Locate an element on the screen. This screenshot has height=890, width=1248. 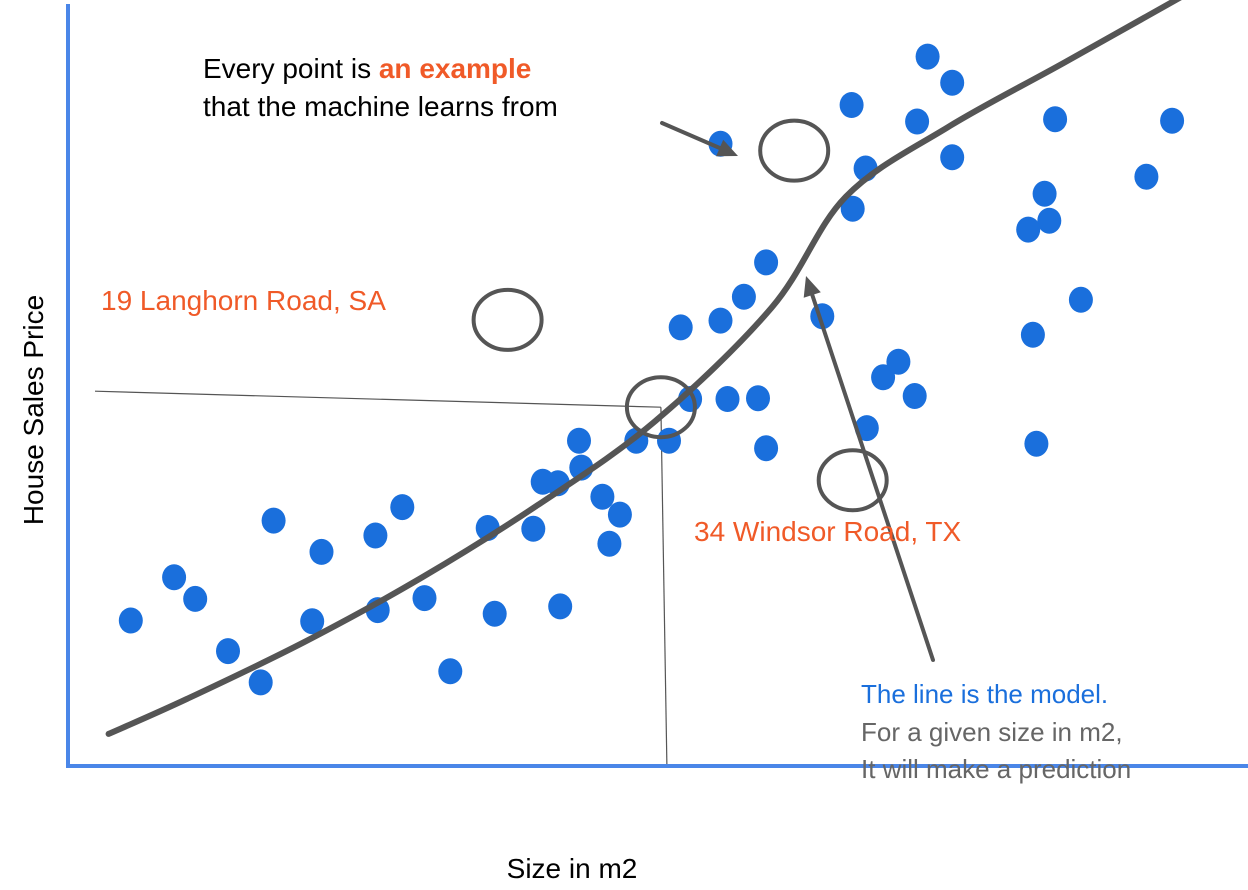
example-arrowhead-icon is located at coordinates (727, 148).